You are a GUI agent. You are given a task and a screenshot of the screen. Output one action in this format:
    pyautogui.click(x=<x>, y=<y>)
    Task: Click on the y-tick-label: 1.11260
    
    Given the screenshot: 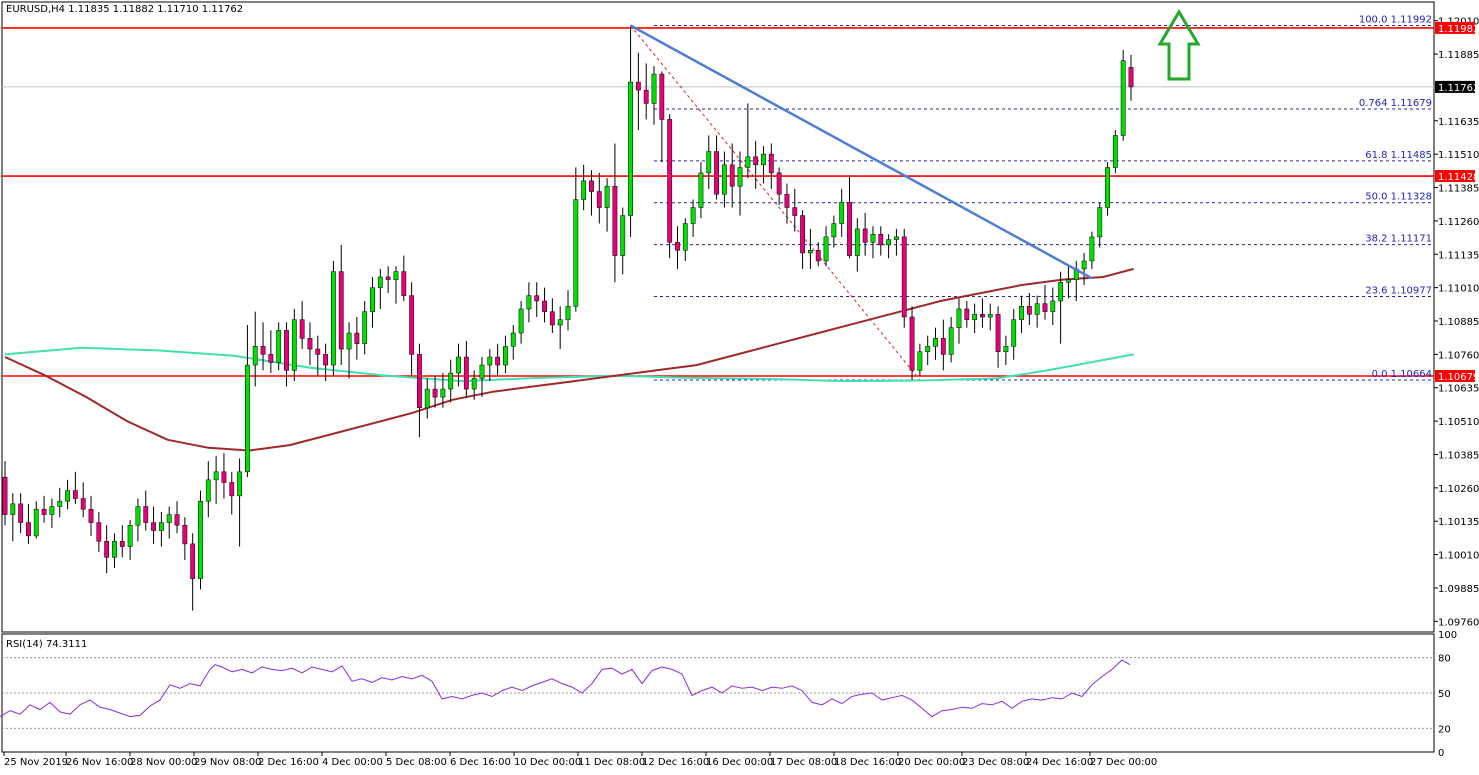 What is the action you would take?
    pyautogui.click(x=1458, y=222)
    